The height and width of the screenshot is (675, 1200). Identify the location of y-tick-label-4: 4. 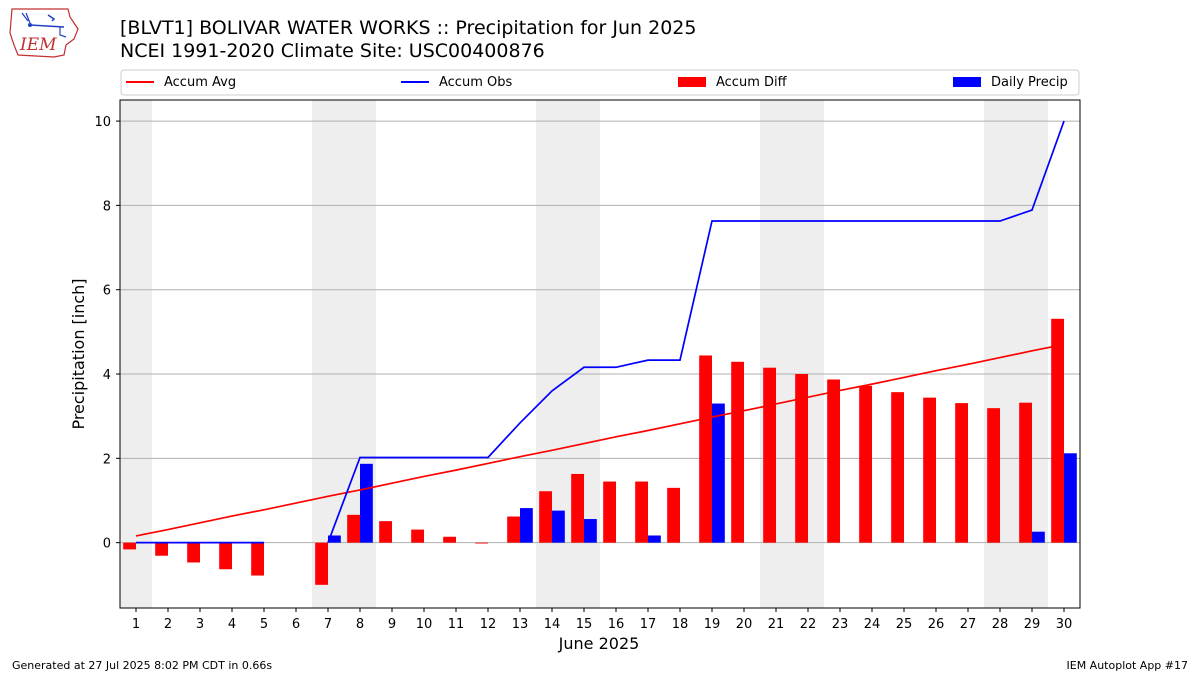
(107, 375).